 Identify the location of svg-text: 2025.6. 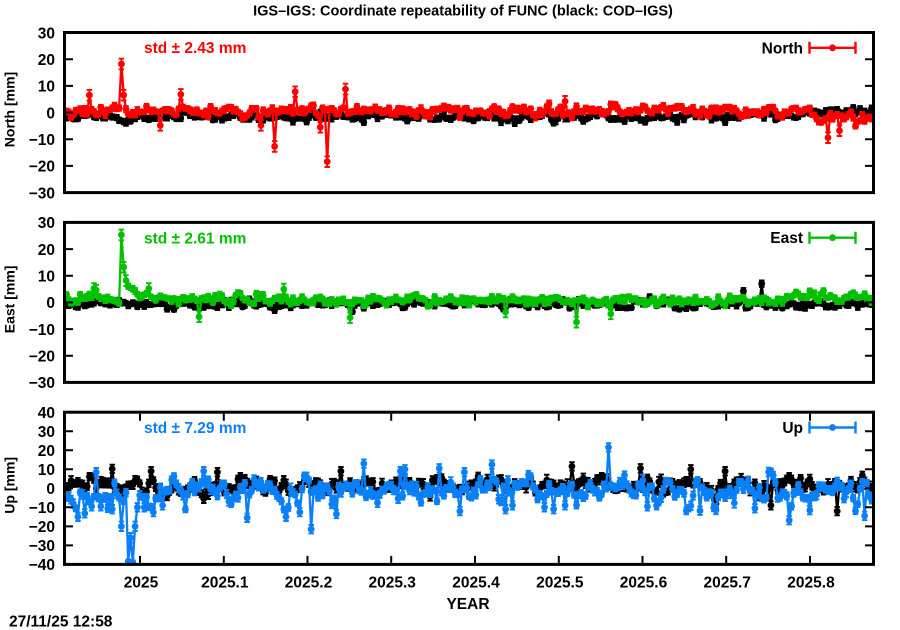
(644, 583).